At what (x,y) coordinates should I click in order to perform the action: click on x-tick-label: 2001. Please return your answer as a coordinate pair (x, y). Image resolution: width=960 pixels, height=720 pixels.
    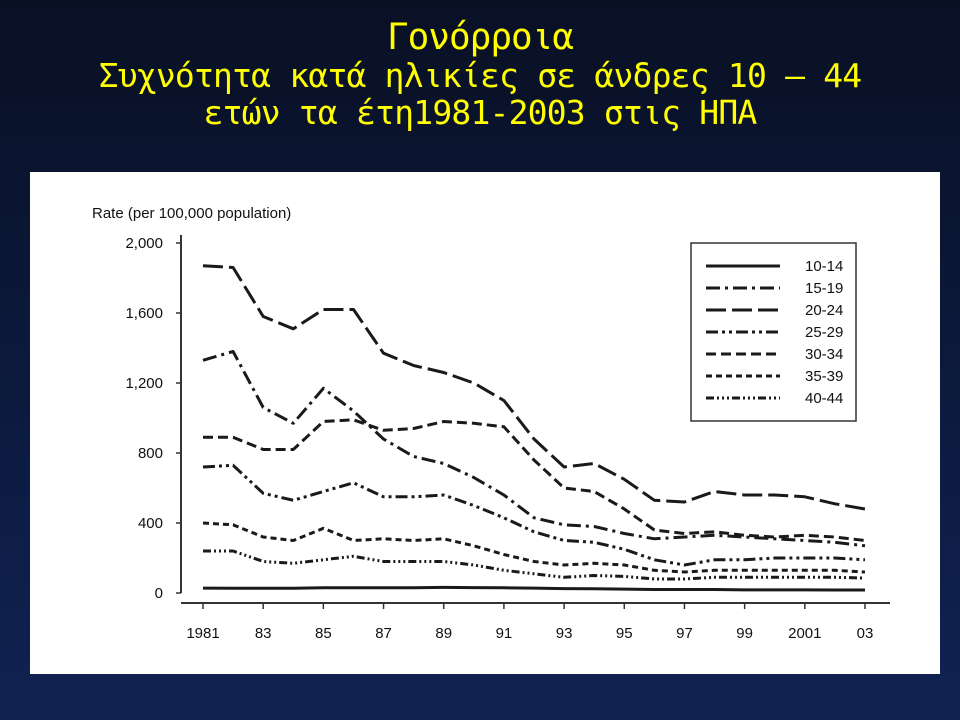
    Looking at the image, I should click on (804, 633).